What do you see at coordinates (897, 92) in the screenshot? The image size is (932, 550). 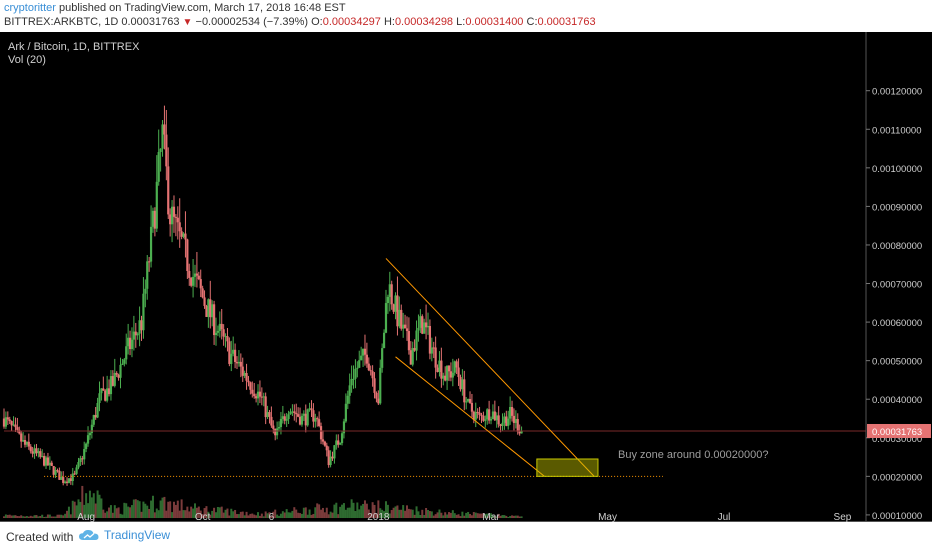 I see `y-tick-label: 0.00120000` at bounding box center [897, 92].